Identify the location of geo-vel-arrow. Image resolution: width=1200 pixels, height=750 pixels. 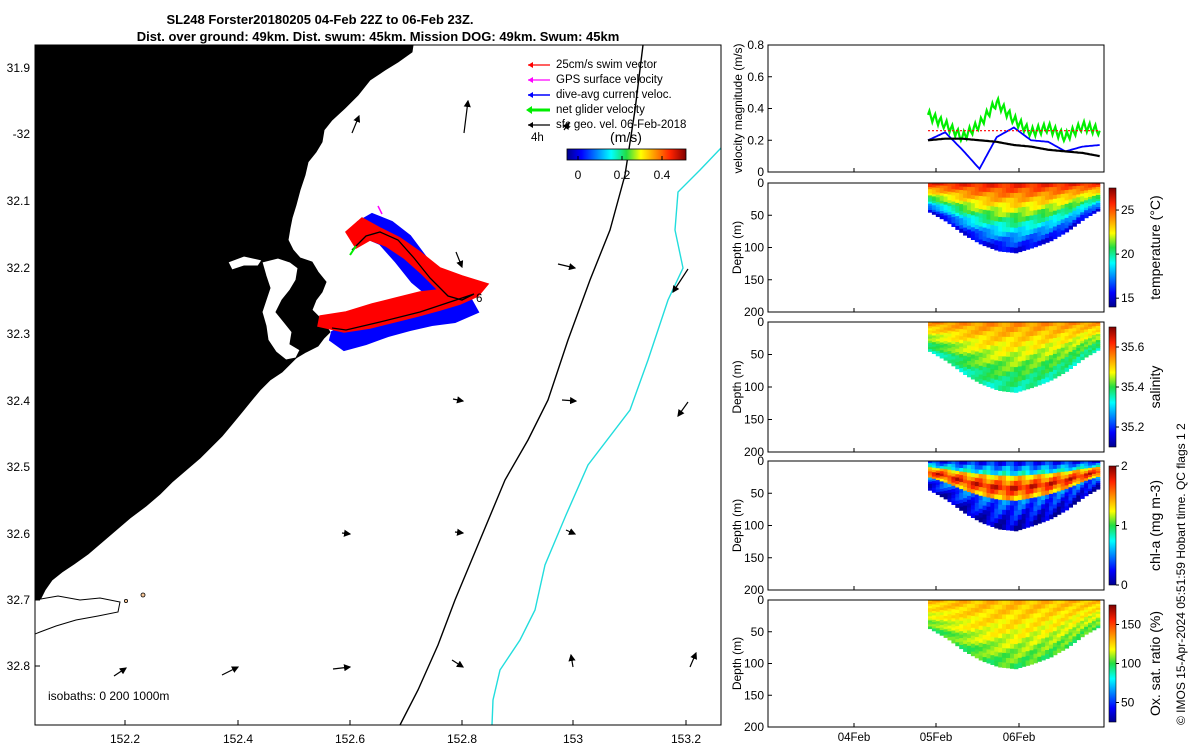
(356, 124).